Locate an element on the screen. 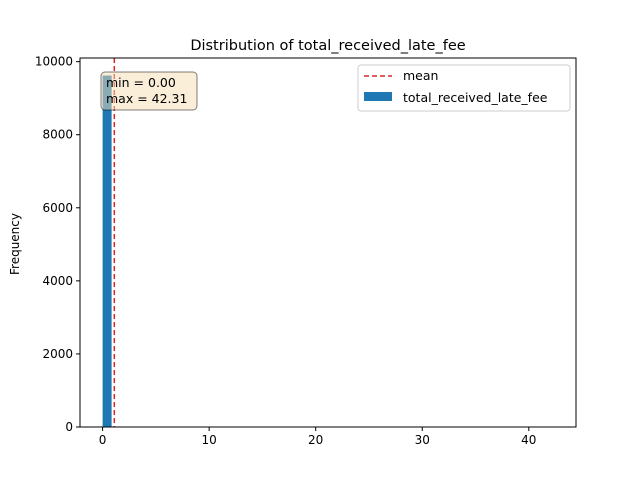 This screenshot has width=640, height=480. legend: mean total_received_late_fee is located at coordinates (464, 88).